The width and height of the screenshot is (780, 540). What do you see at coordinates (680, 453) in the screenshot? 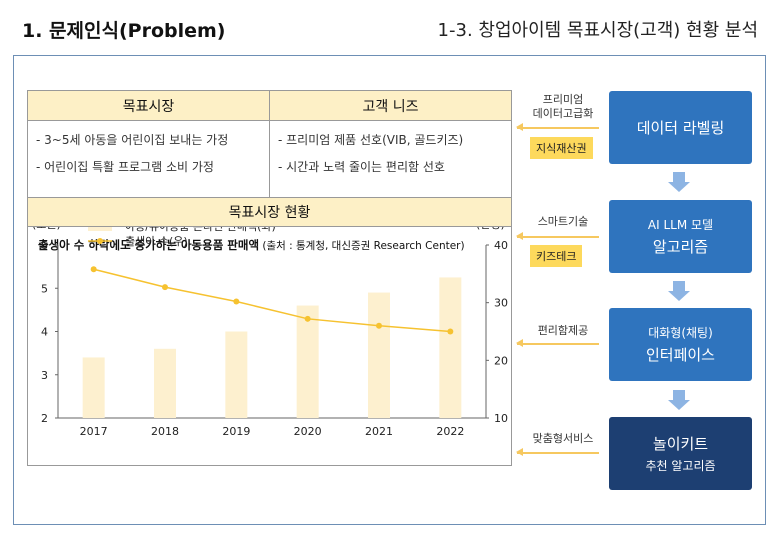
I see `flow-step-play-kit: 놀이키트 추천 알고리즘` at bounding box center [680, 453].